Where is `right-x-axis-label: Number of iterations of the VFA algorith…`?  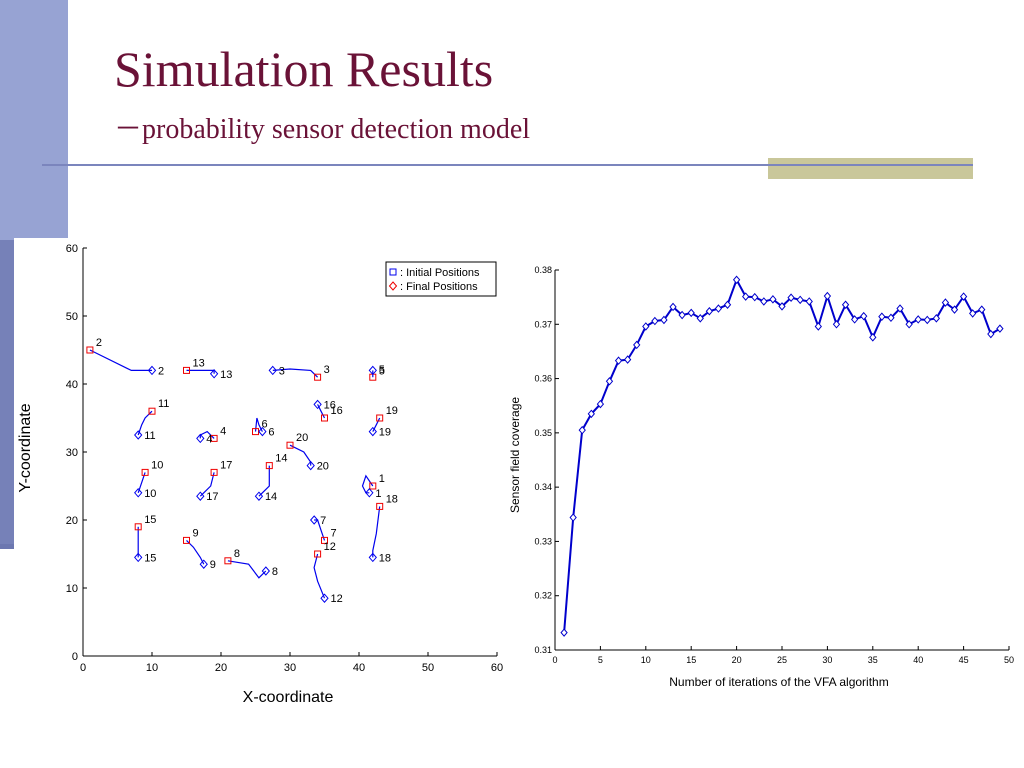 right-x-axis-label: Number of iterations of the VFA algorith… is located at coordinates (778, 682).